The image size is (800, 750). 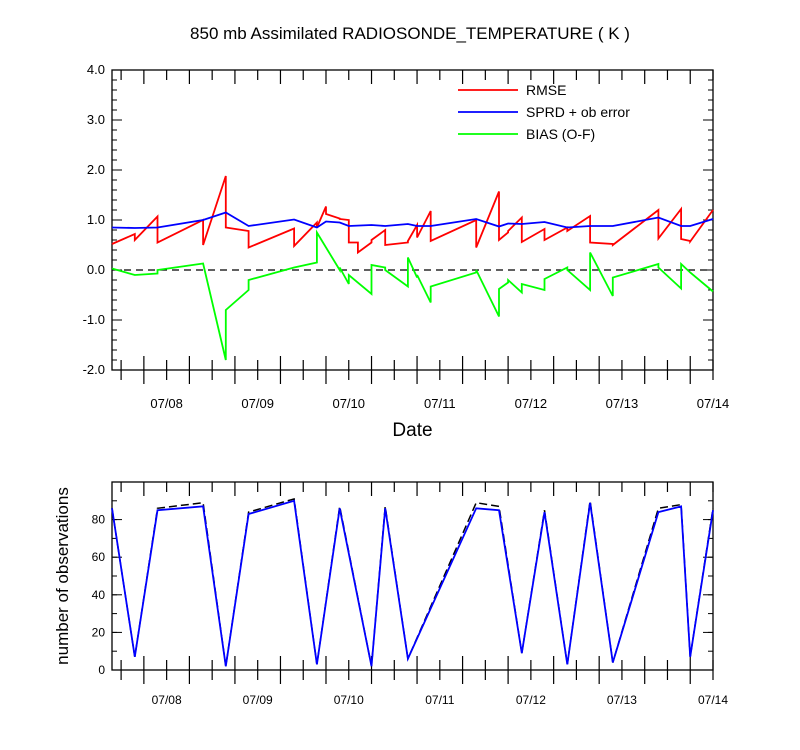 I want to click on series-line-bias-o-f, so click(x=412, y=295).